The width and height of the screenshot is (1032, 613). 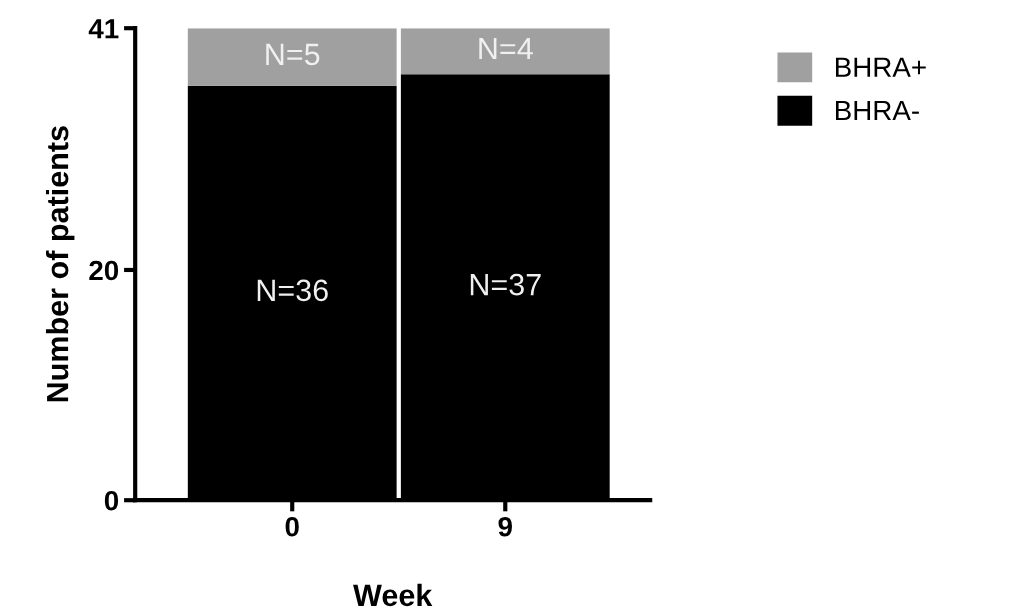 What do you see at coordinates (60, 264) in the screenshot?
I see `y-axis-title: Number of patients` at bounding box center [60, 264].